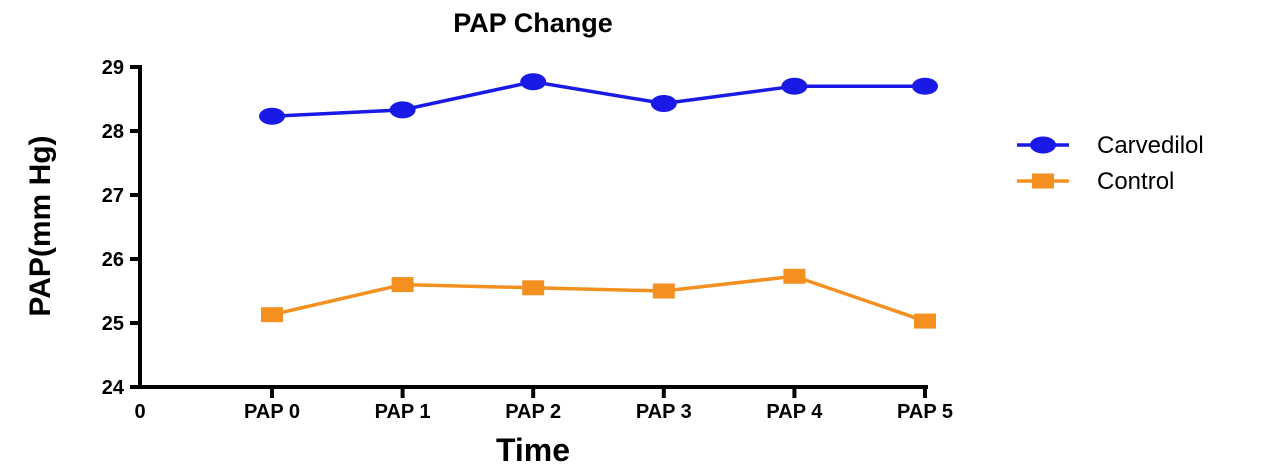  I want to click on legend-marker-carvedilol, so click(1043, 145).